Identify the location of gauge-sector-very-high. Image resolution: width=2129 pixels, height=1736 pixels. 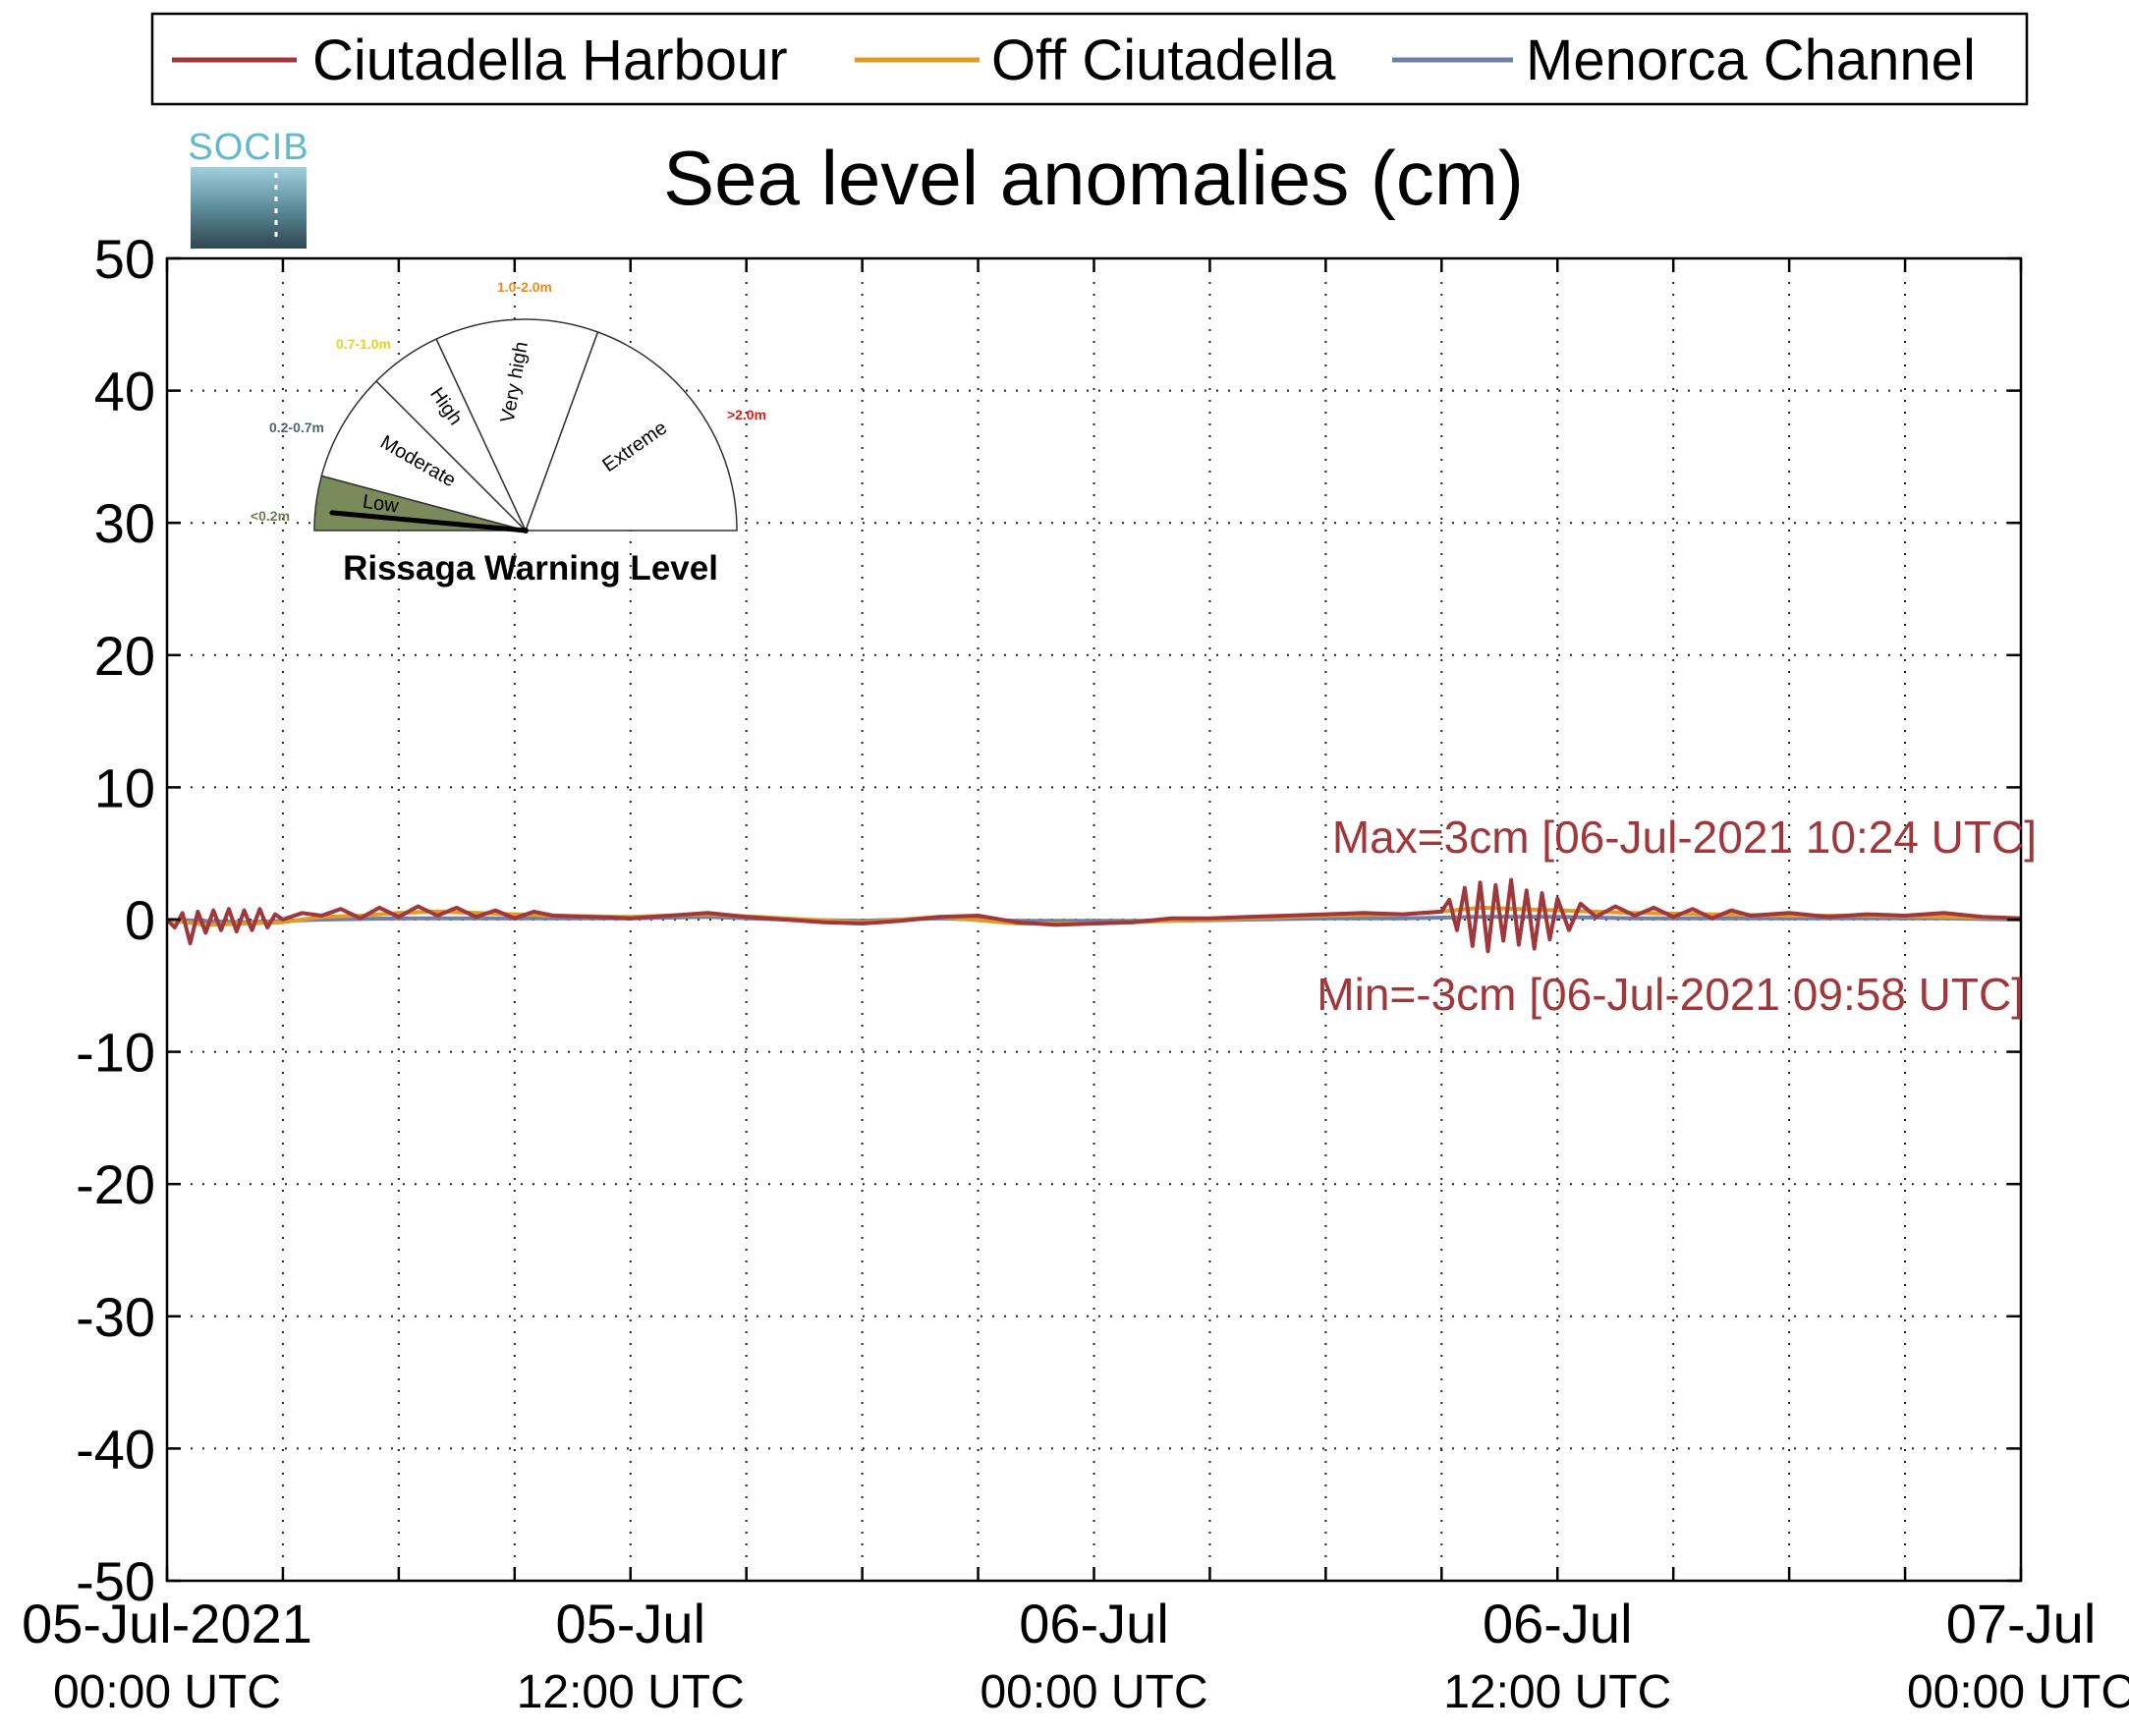
(517, 425).